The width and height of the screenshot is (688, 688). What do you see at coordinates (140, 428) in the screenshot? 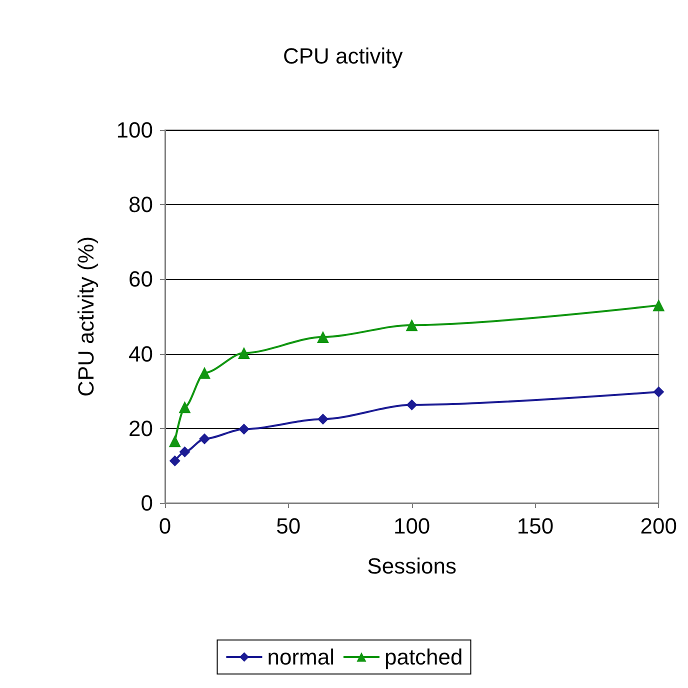
I see `y-tick-label: 20` at bounding box center [140, 428].